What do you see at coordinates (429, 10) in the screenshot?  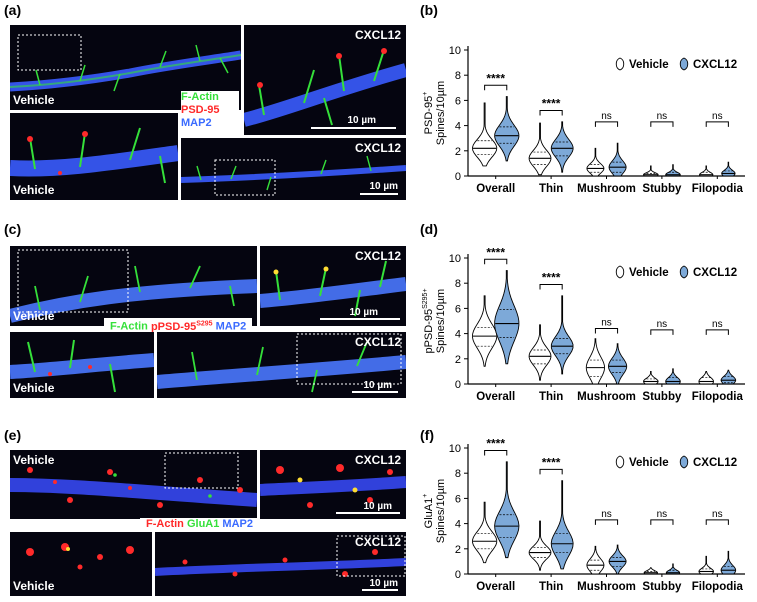 I see `panel-label-b: (b)` at bounding box center [429, 10].